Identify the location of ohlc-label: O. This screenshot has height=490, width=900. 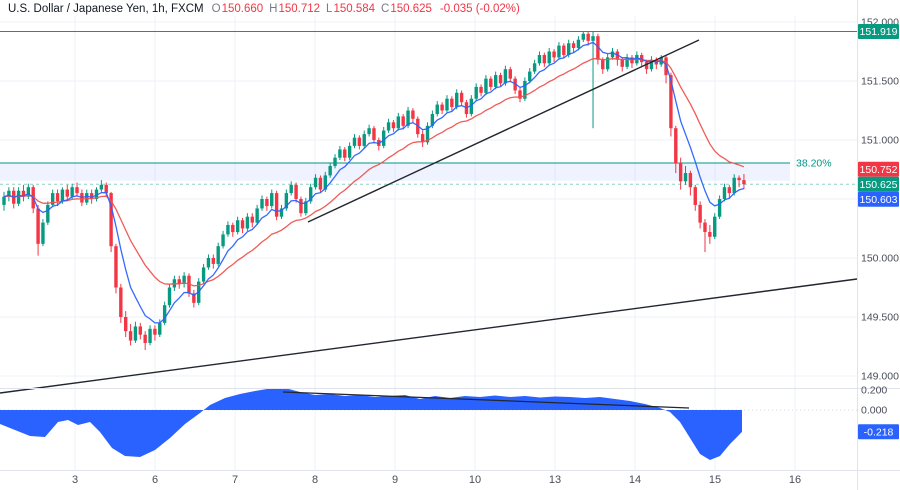
(216, 9).